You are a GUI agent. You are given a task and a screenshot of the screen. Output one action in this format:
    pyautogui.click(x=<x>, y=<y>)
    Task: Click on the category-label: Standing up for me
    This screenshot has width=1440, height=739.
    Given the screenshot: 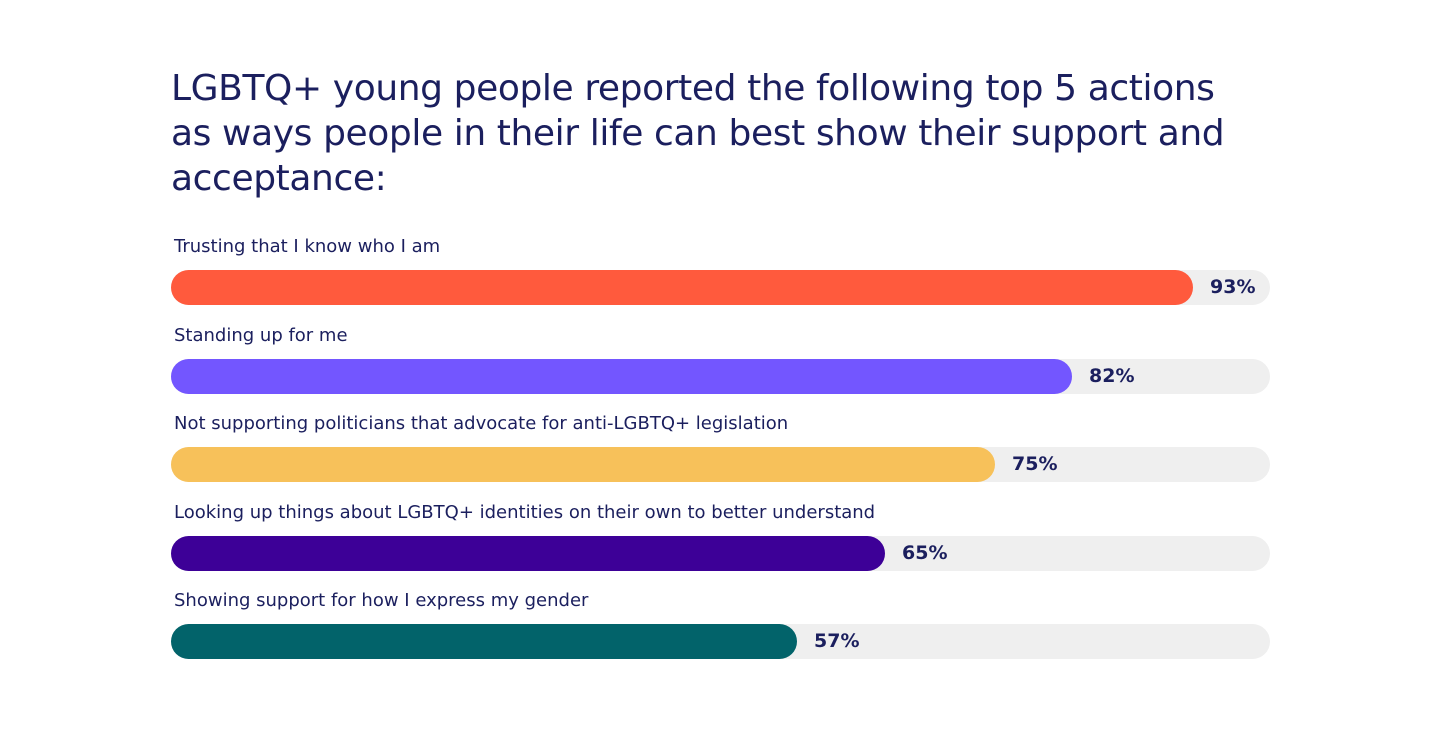 What is the action you would take?
    pyautogui.click(x=261, y=335)
    